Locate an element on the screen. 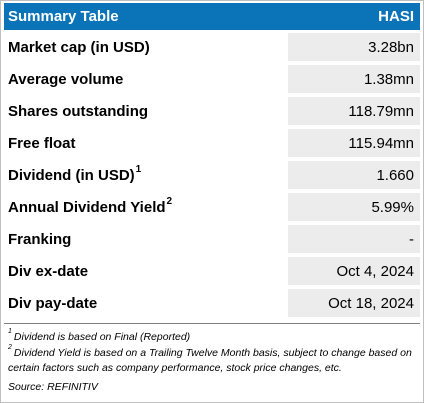  row-value: 1.660 is located at coordinates (354, 175).